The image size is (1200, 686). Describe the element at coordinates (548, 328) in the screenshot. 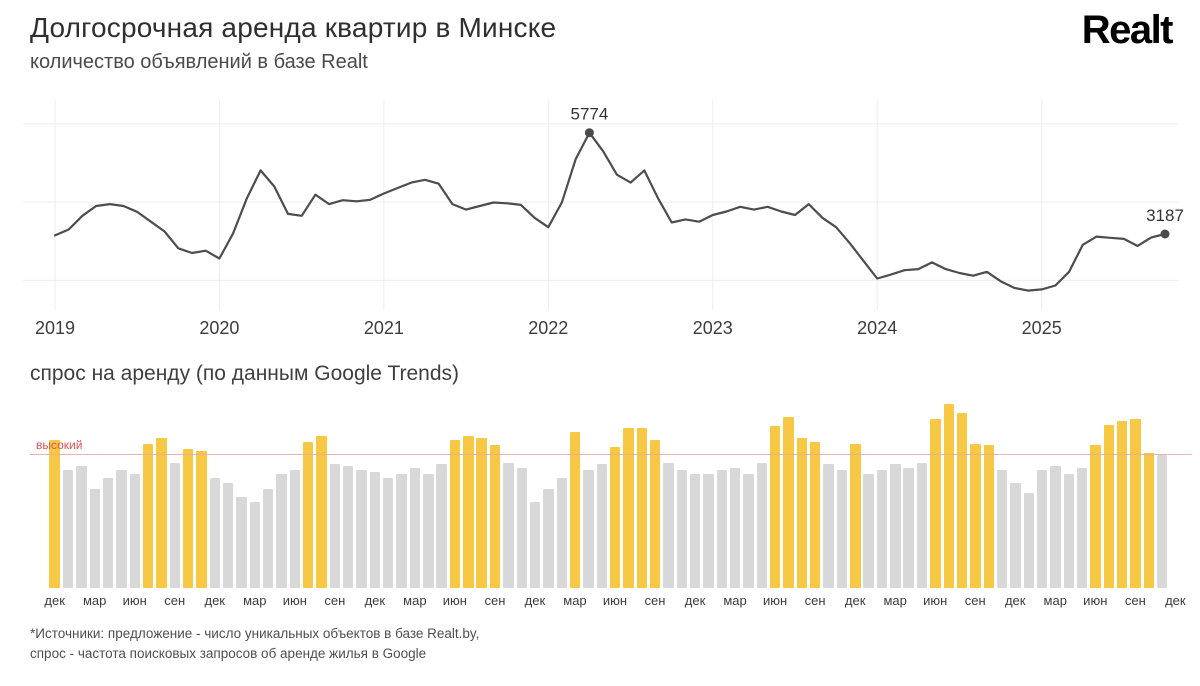

I see `year-tick-label: 2022` at that location.